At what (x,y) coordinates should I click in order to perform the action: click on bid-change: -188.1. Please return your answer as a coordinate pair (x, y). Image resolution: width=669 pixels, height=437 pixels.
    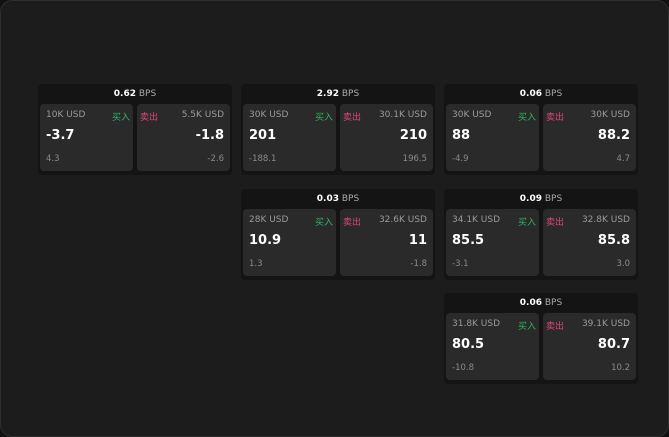
    Looking at the image, I should click on (263, 159).